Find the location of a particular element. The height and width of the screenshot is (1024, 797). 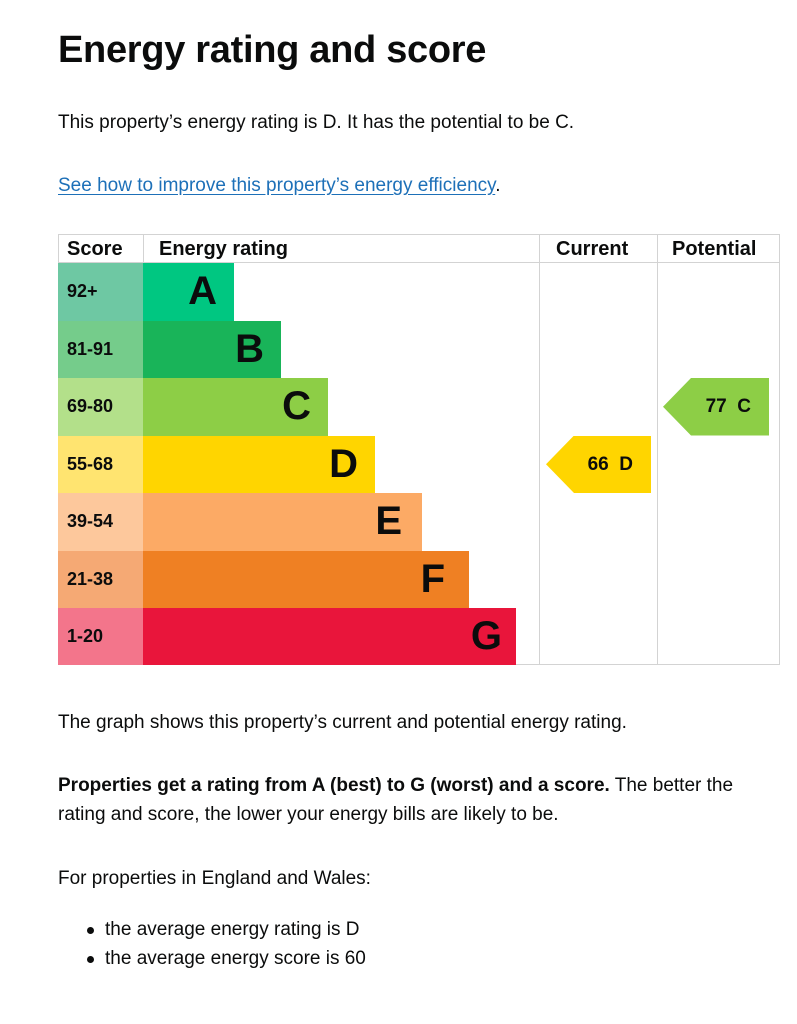

current-rating-arrow: 66 D is located at coordinates (598, 464).